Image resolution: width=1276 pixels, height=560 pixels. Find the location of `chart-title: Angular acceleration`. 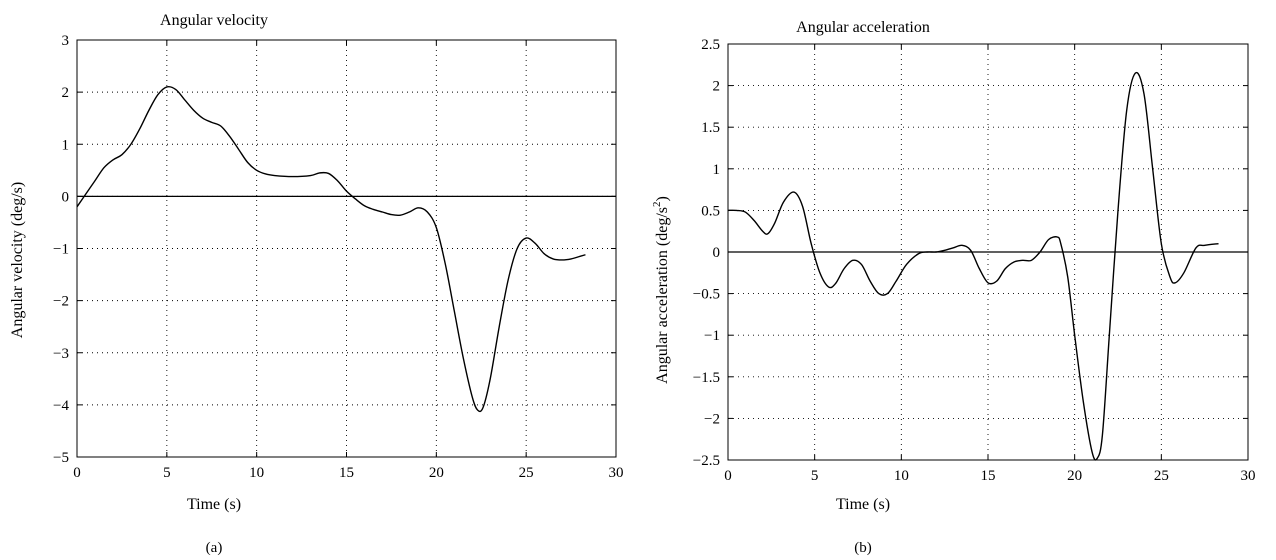

chart-title: Angular acceleration is located at coordinates (863, 27).